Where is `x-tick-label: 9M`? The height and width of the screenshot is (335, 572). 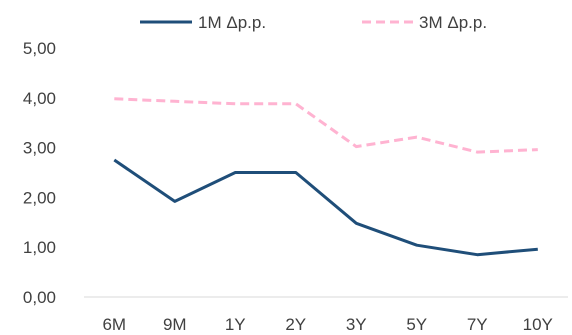
x-tick-label: 9M is located at coordinates (175, 324).